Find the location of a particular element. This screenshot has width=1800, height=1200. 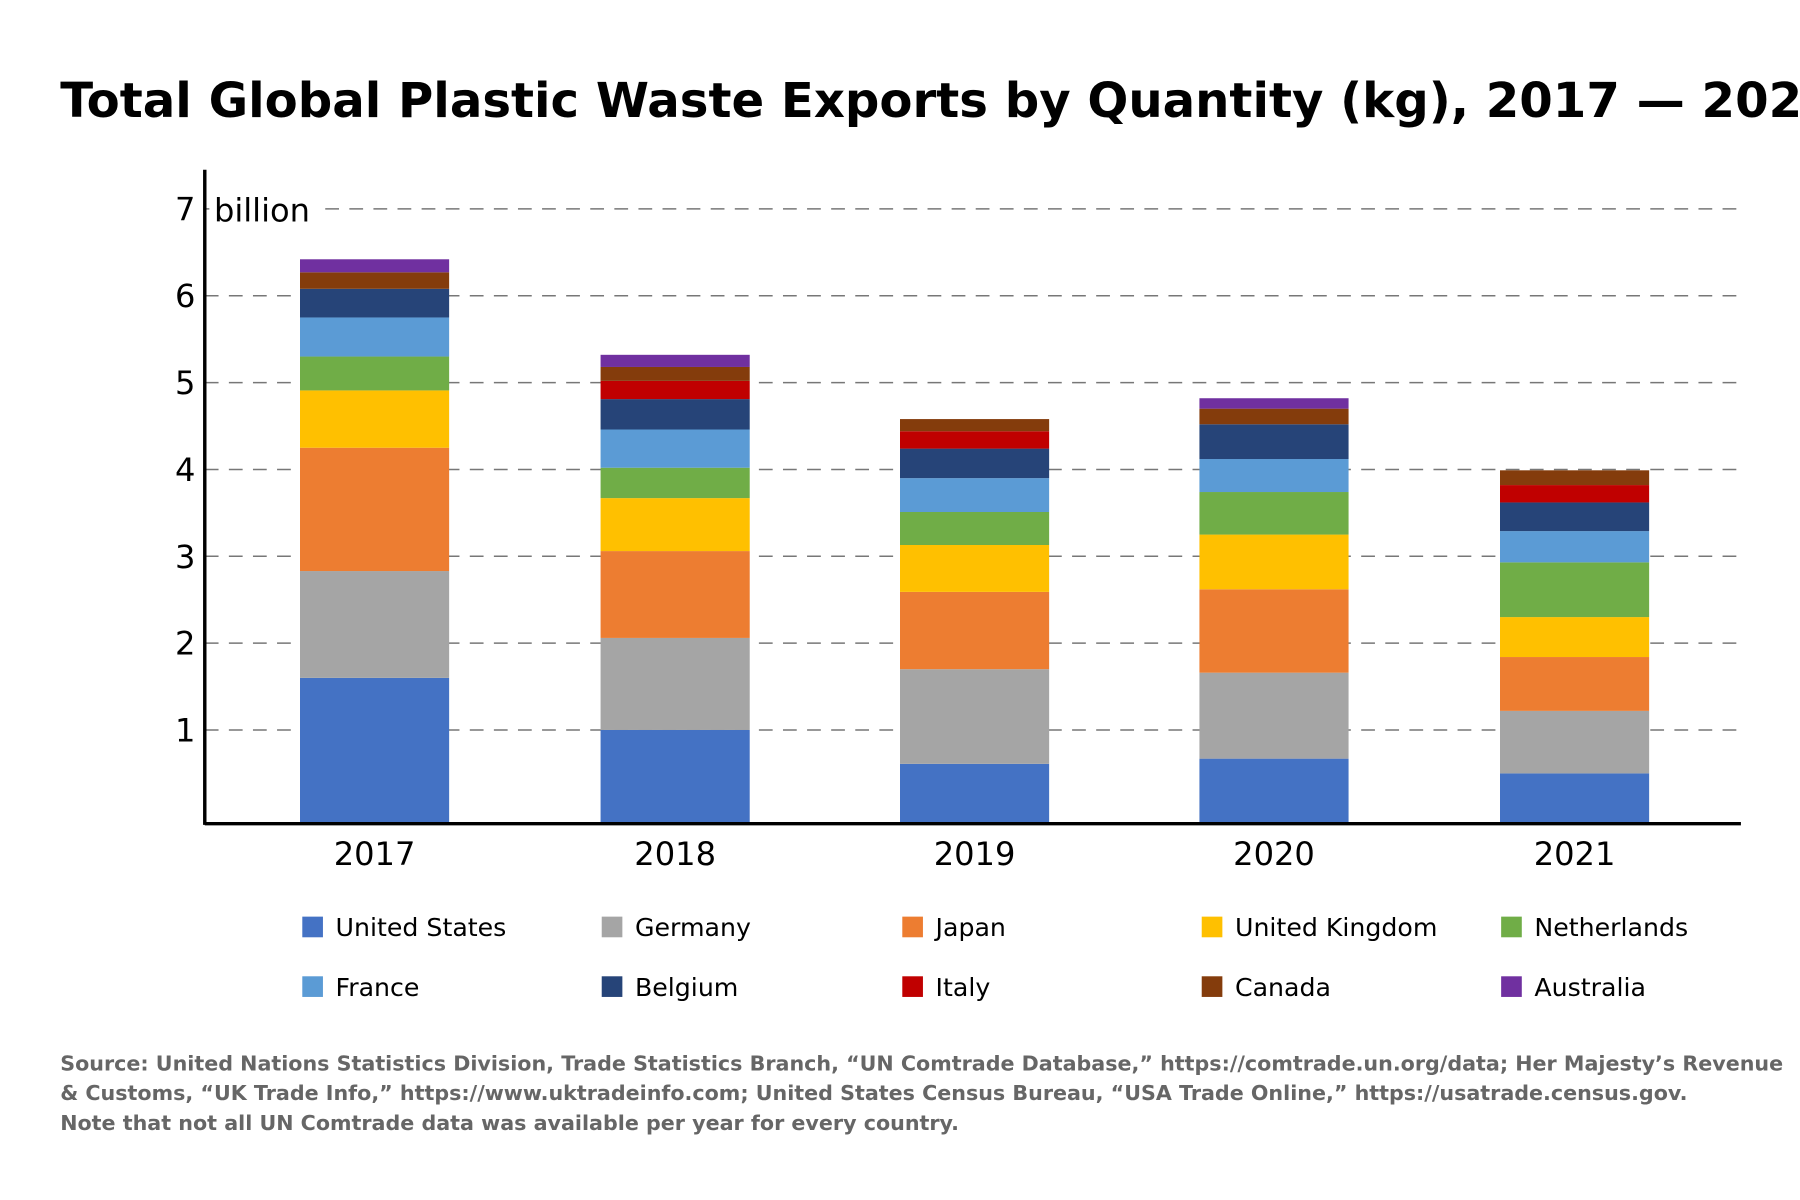

bar-segment-netherlands-2021 is located at coordinates (1575, 590).